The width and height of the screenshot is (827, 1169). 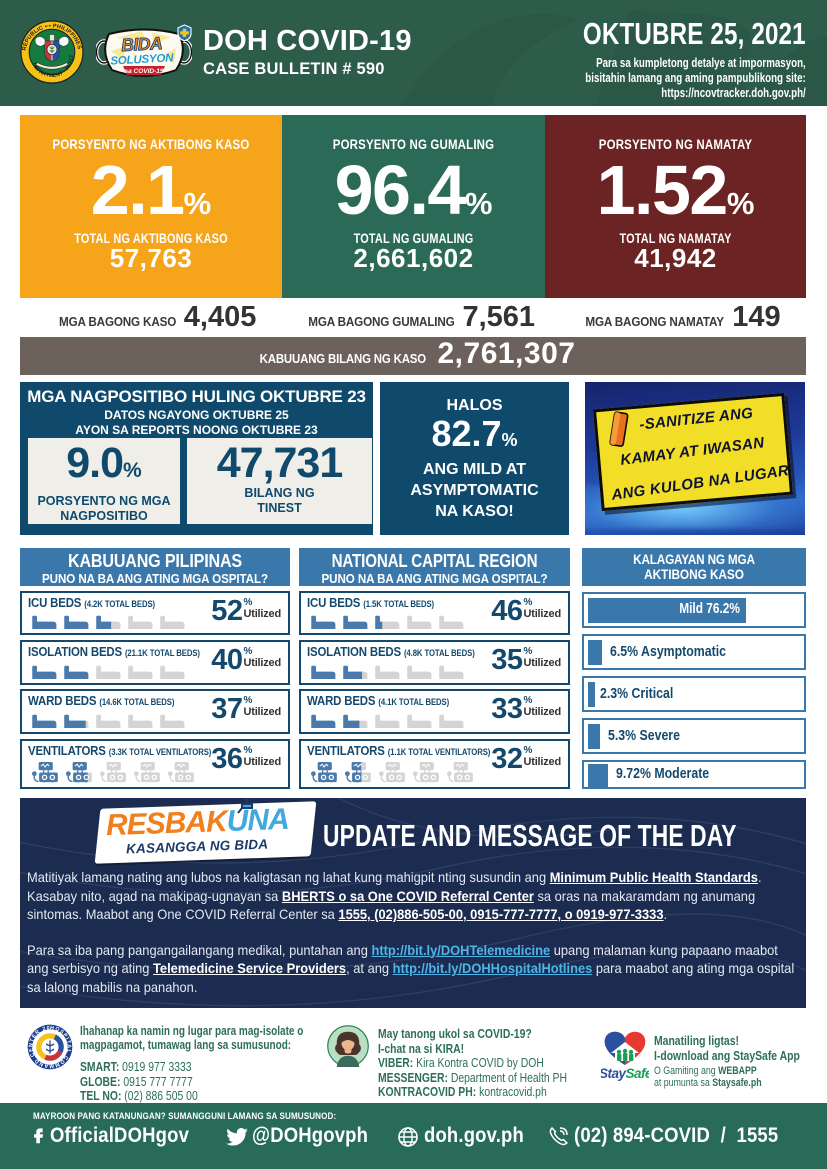 What do you see at coordinates (625, 1073) in the screenshot?
I see `svg-text: StaySafe.ph` at bounding box center [625, 1073].